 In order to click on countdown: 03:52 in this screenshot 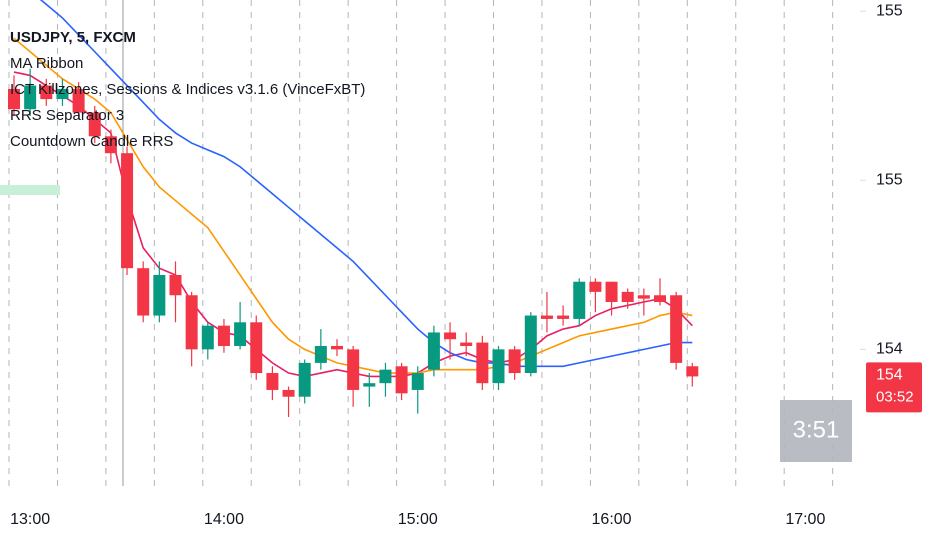, I will do `click(895, 396)`.